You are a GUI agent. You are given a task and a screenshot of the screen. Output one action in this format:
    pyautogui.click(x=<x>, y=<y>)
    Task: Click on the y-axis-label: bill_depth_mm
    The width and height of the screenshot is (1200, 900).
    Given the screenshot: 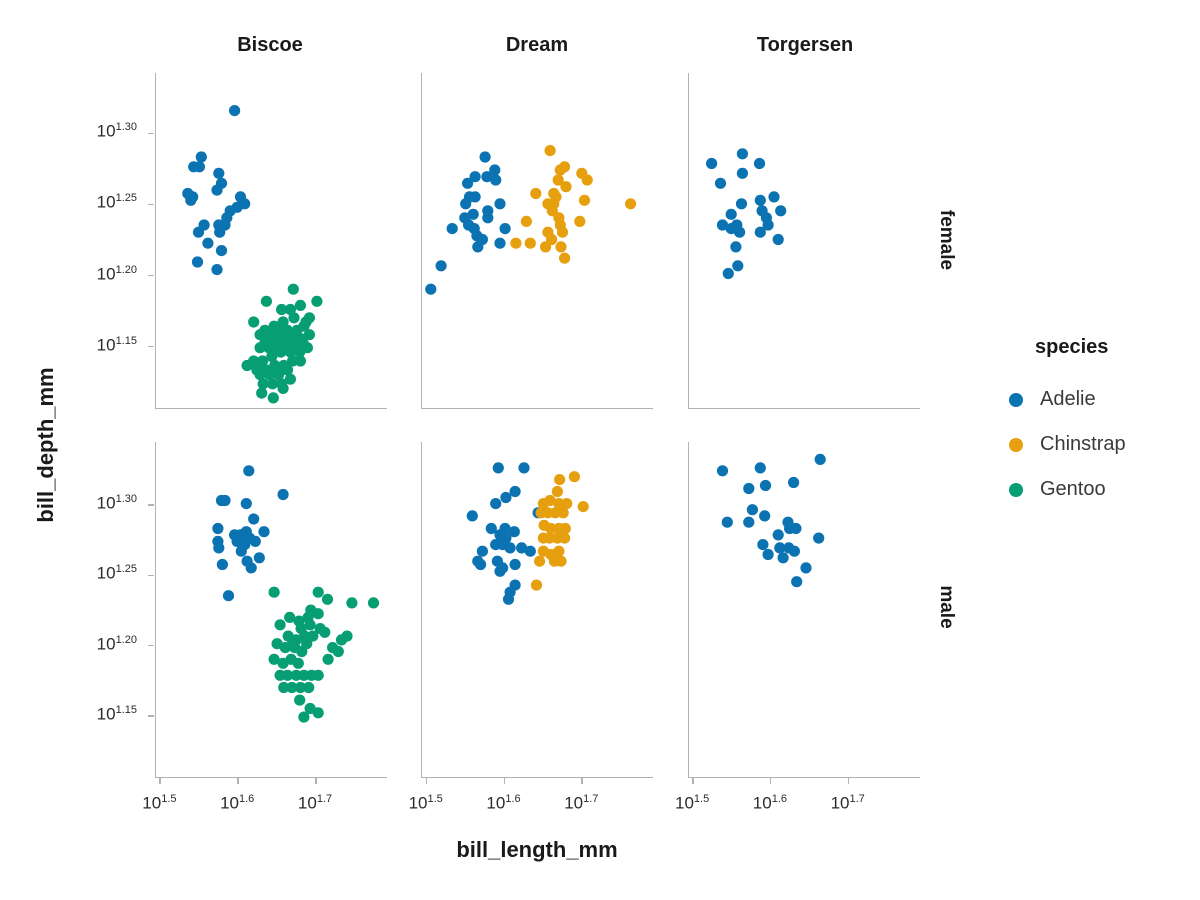 What is the action you would take?
    pyautogui.click(x=45, y=445)
    